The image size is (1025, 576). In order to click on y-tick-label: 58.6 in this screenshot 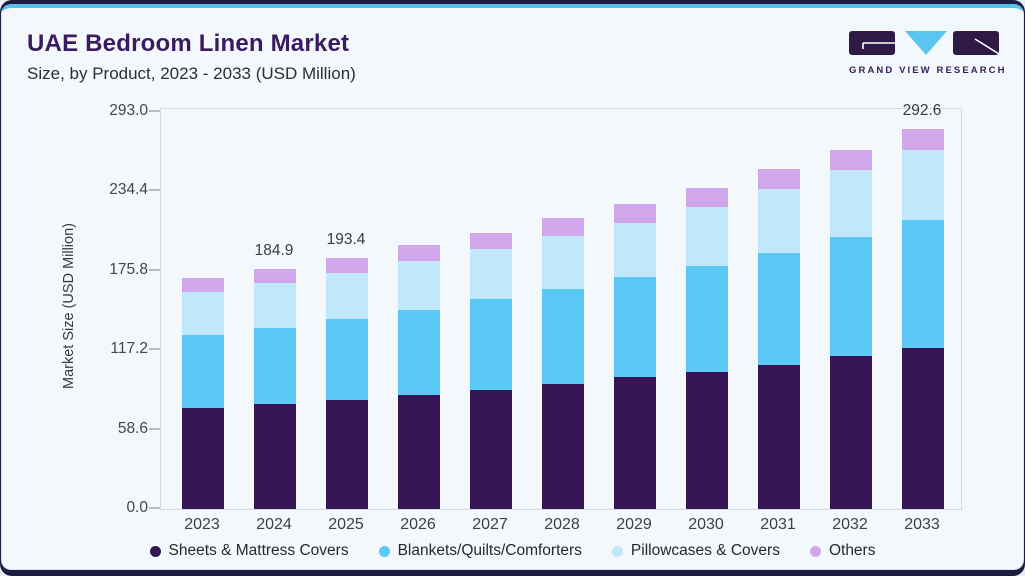, I will do `click(132, 428)`.